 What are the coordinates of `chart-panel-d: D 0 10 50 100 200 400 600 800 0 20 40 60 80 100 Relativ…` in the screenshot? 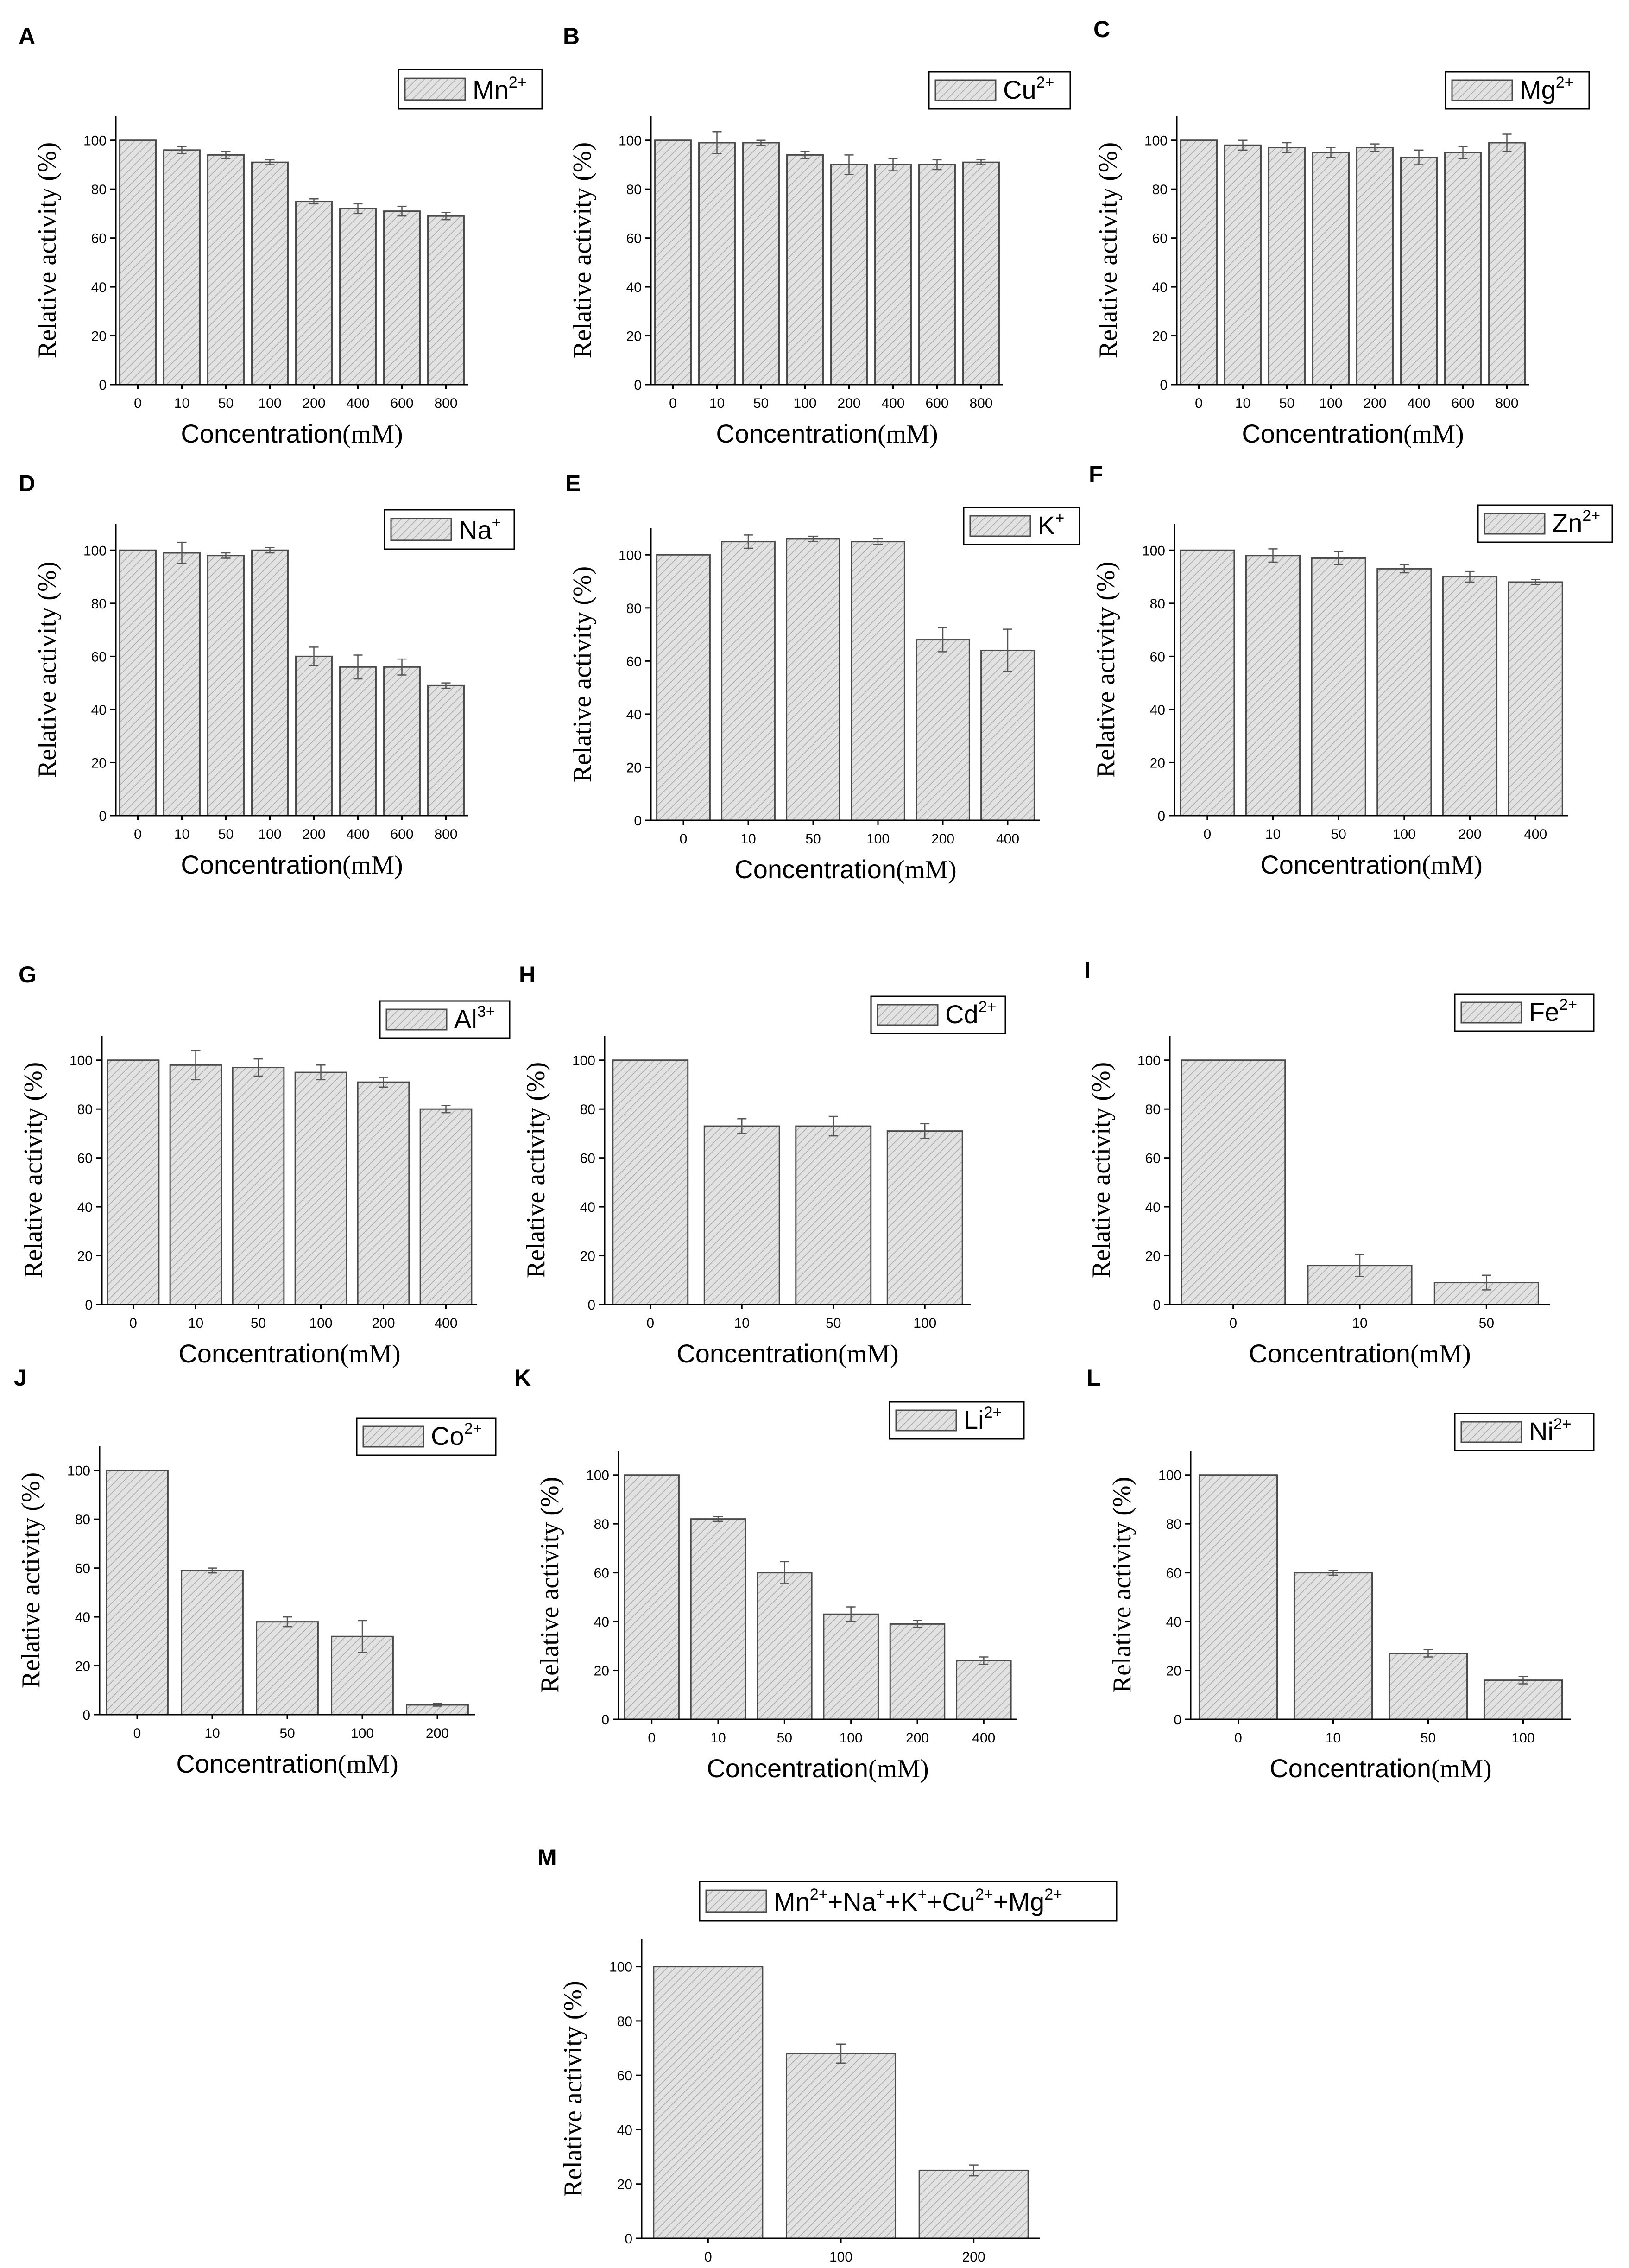 It's located at (267, 675).